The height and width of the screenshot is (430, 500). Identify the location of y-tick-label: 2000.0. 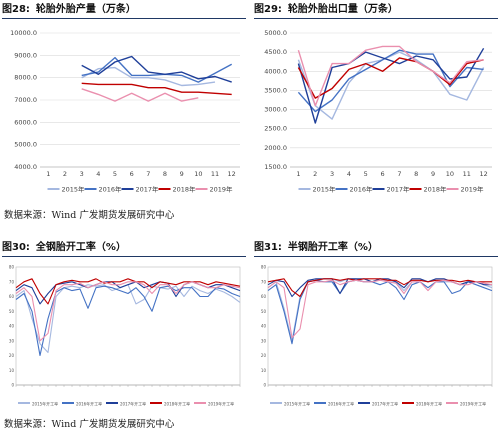
(275, 148).